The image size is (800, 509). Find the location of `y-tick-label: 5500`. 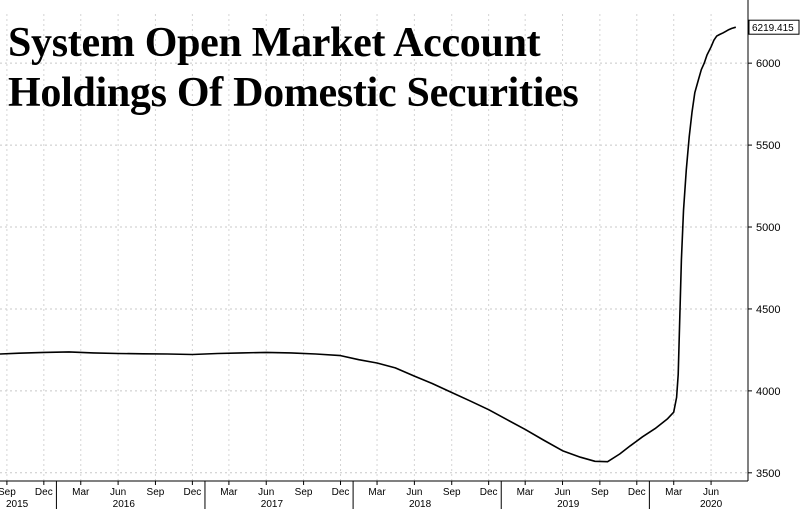

y-tick-label: 5500 is located at coordinates (768, 146).